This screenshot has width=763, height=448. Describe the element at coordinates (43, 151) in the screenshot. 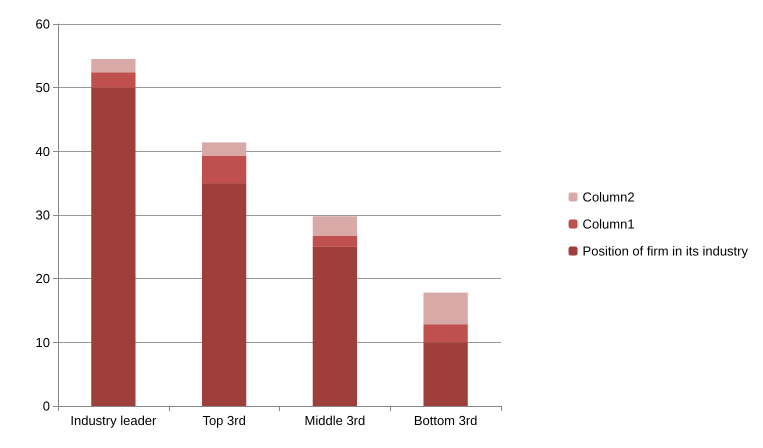

I see `y-tick-label: 40` at that location.